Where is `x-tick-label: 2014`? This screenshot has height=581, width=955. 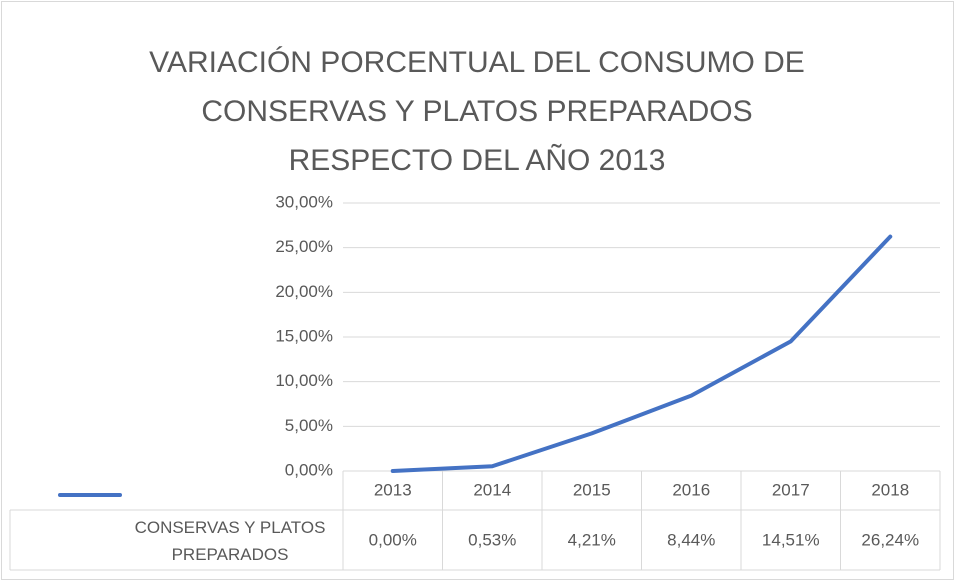
x-tick-label: 2014 is located at coordinates (492, 489).